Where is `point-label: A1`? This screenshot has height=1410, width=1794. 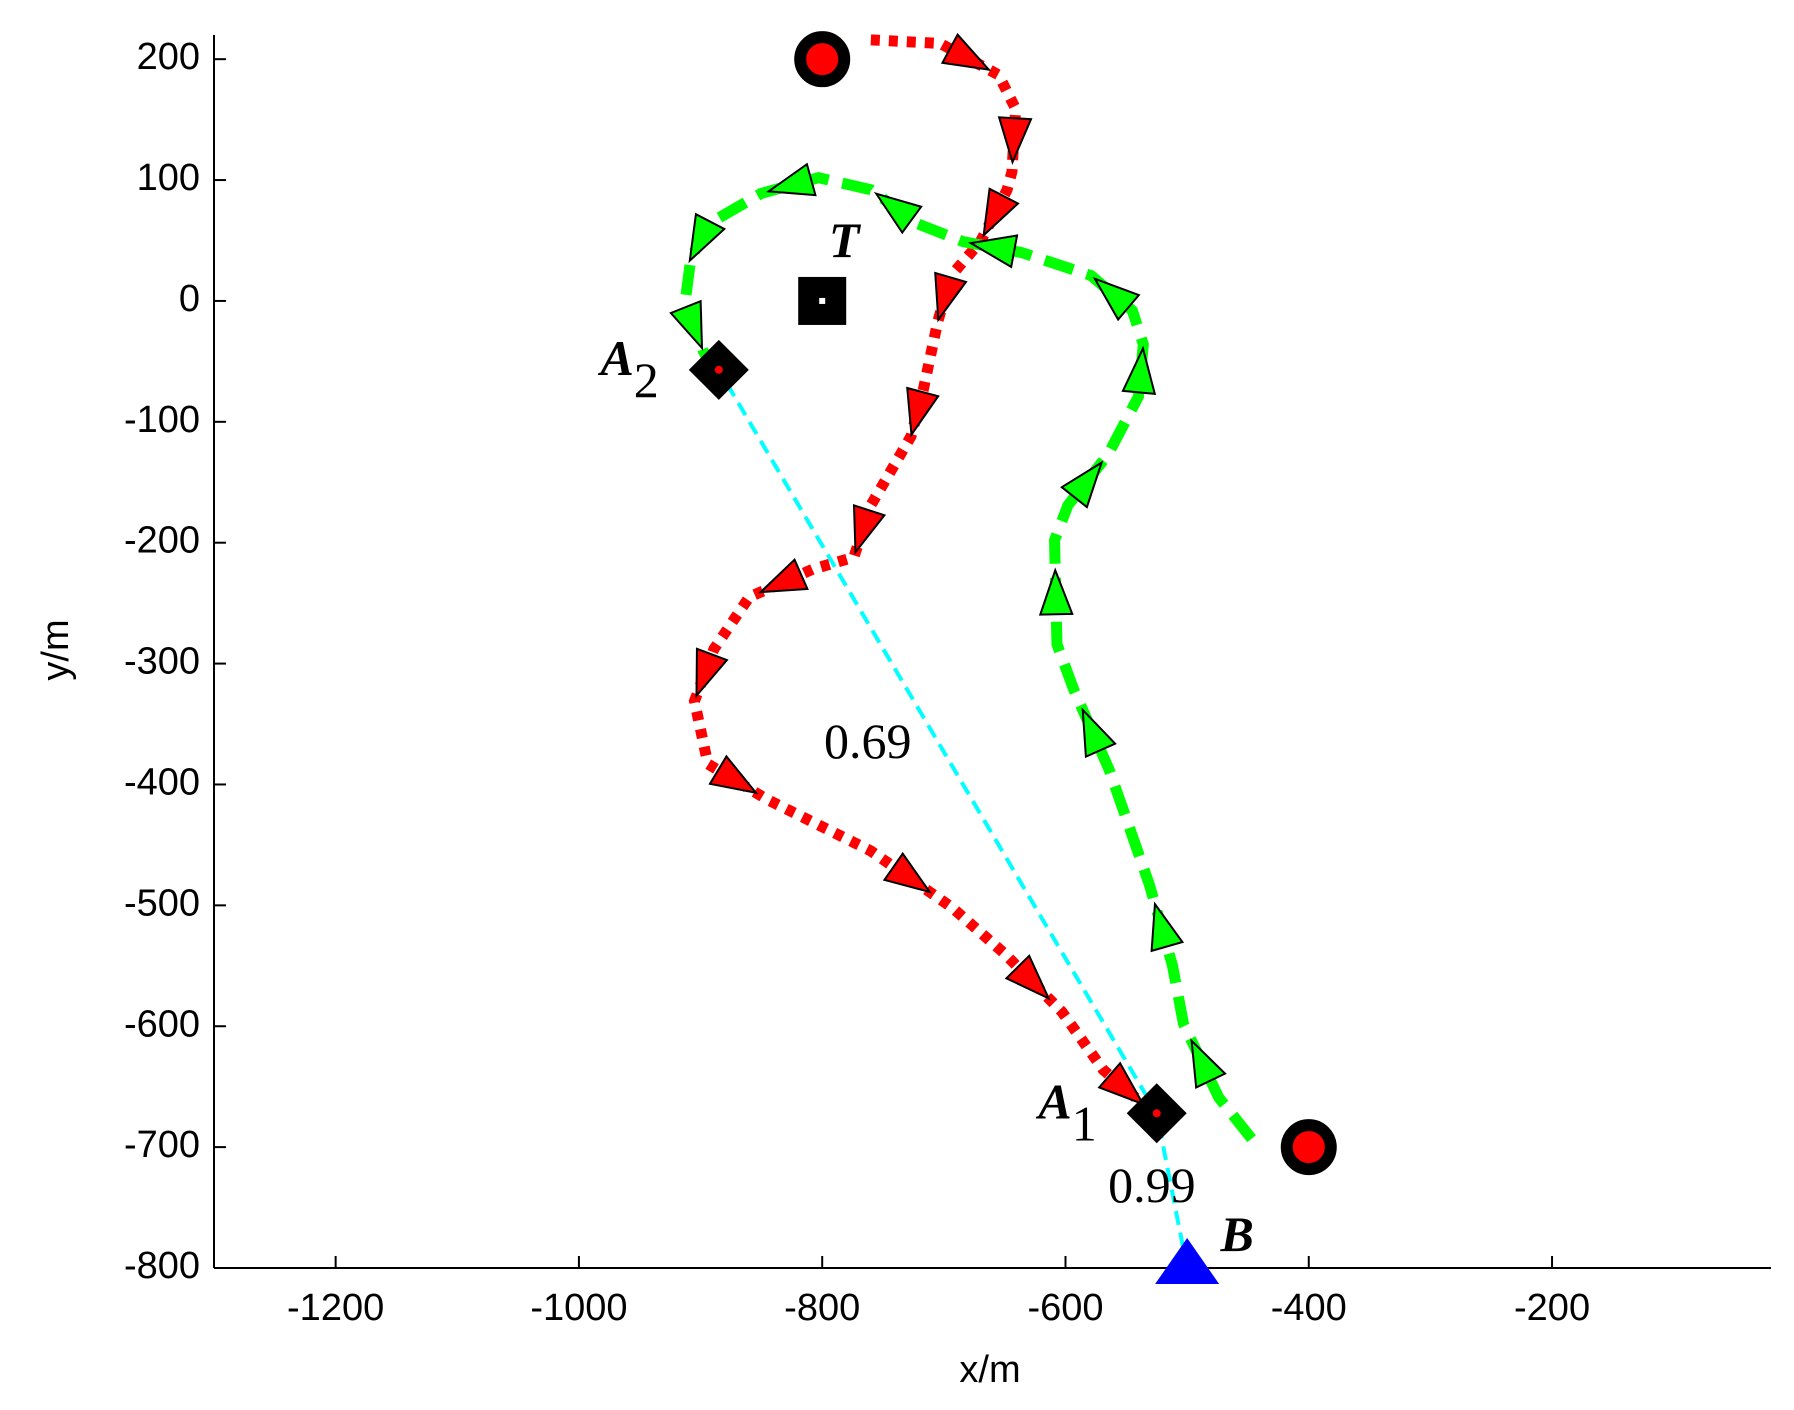
point-label: A1 is located at coordinates (1065, 1113).